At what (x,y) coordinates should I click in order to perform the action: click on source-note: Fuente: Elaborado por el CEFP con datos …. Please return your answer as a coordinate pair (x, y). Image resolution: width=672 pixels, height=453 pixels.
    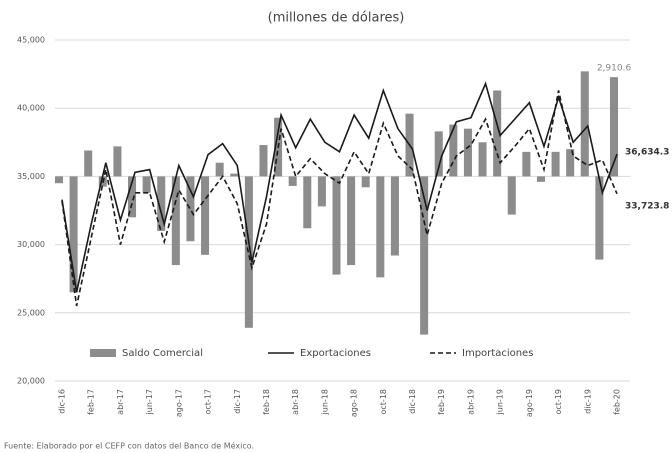
    Looking at the image, I should click on (129, 446).